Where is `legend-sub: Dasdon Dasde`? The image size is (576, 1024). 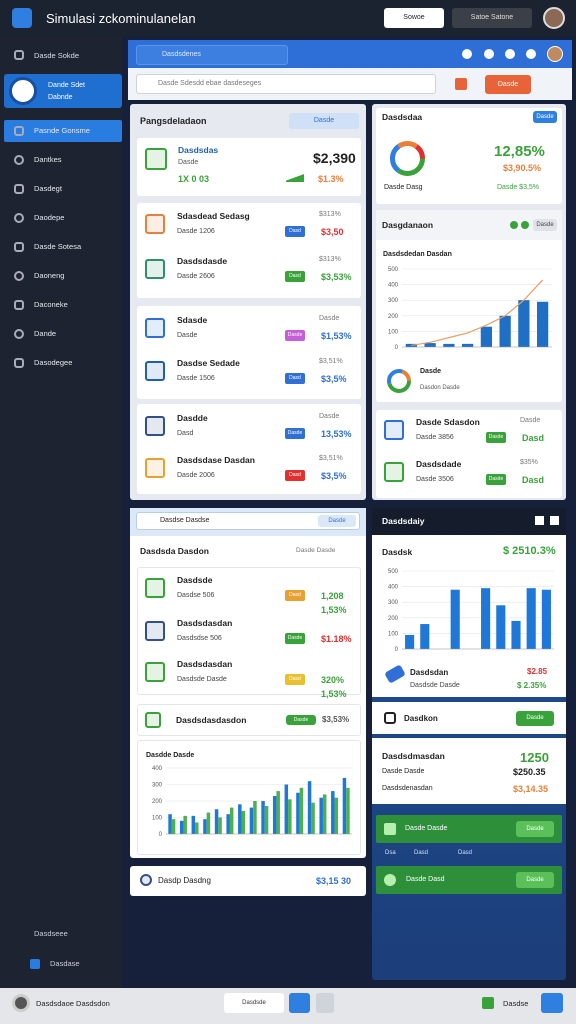 legend-sub: Dasdon Dasde is located at coordinates (440, 388).